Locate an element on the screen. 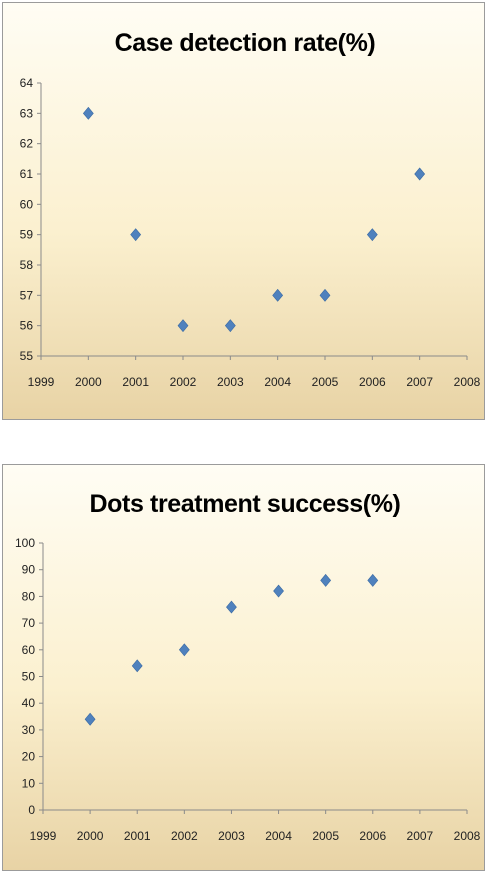 The width and height of the screenshot is (487, 873). y-tick-label: 64 is located at coordinates (27, 83).